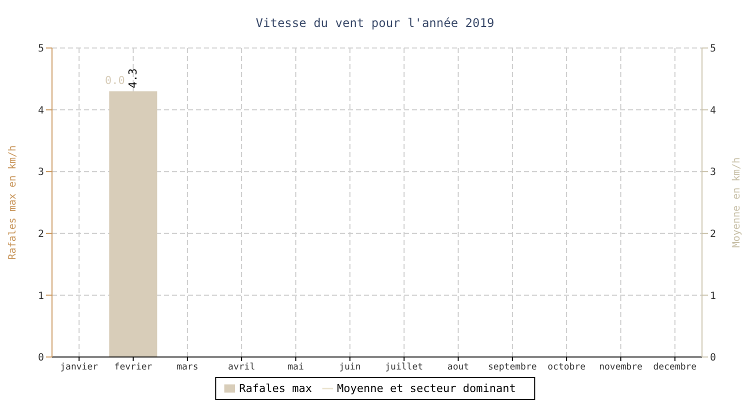  Describe the element at coordinates (41, 358) in the screenshot. I see `y-tick-label: 0` at that location.